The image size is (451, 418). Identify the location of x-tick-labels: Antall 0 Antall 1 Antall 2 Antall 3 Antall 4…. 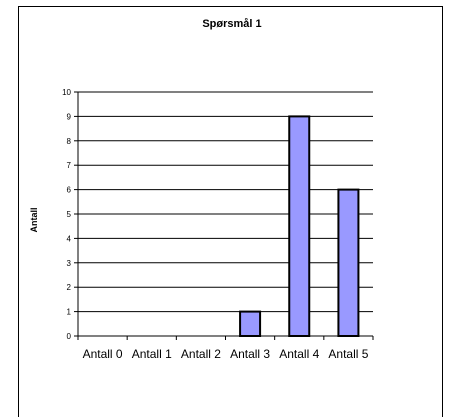
(226, 354).